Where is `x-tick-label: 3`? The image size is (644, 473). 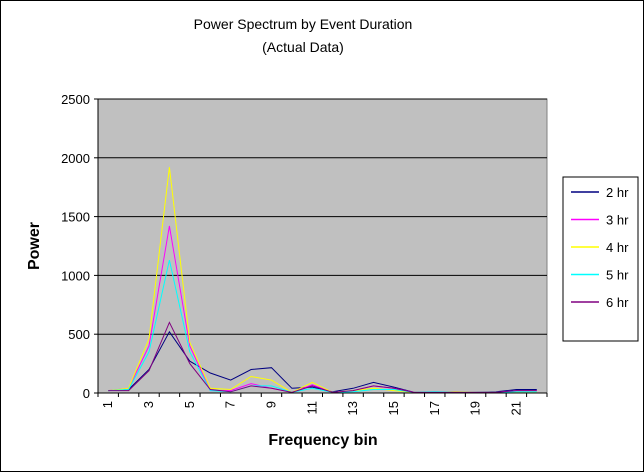
x-tick-label: 3 is located at coordinates (148, 404).